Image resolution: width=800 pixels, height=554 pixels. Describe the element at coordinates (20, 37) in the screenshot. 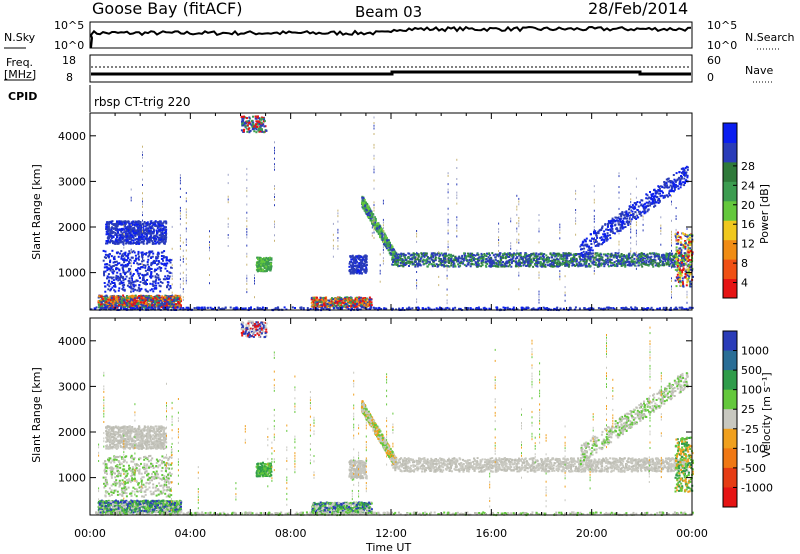

I see `nsky-label: N.Sky` at that location.